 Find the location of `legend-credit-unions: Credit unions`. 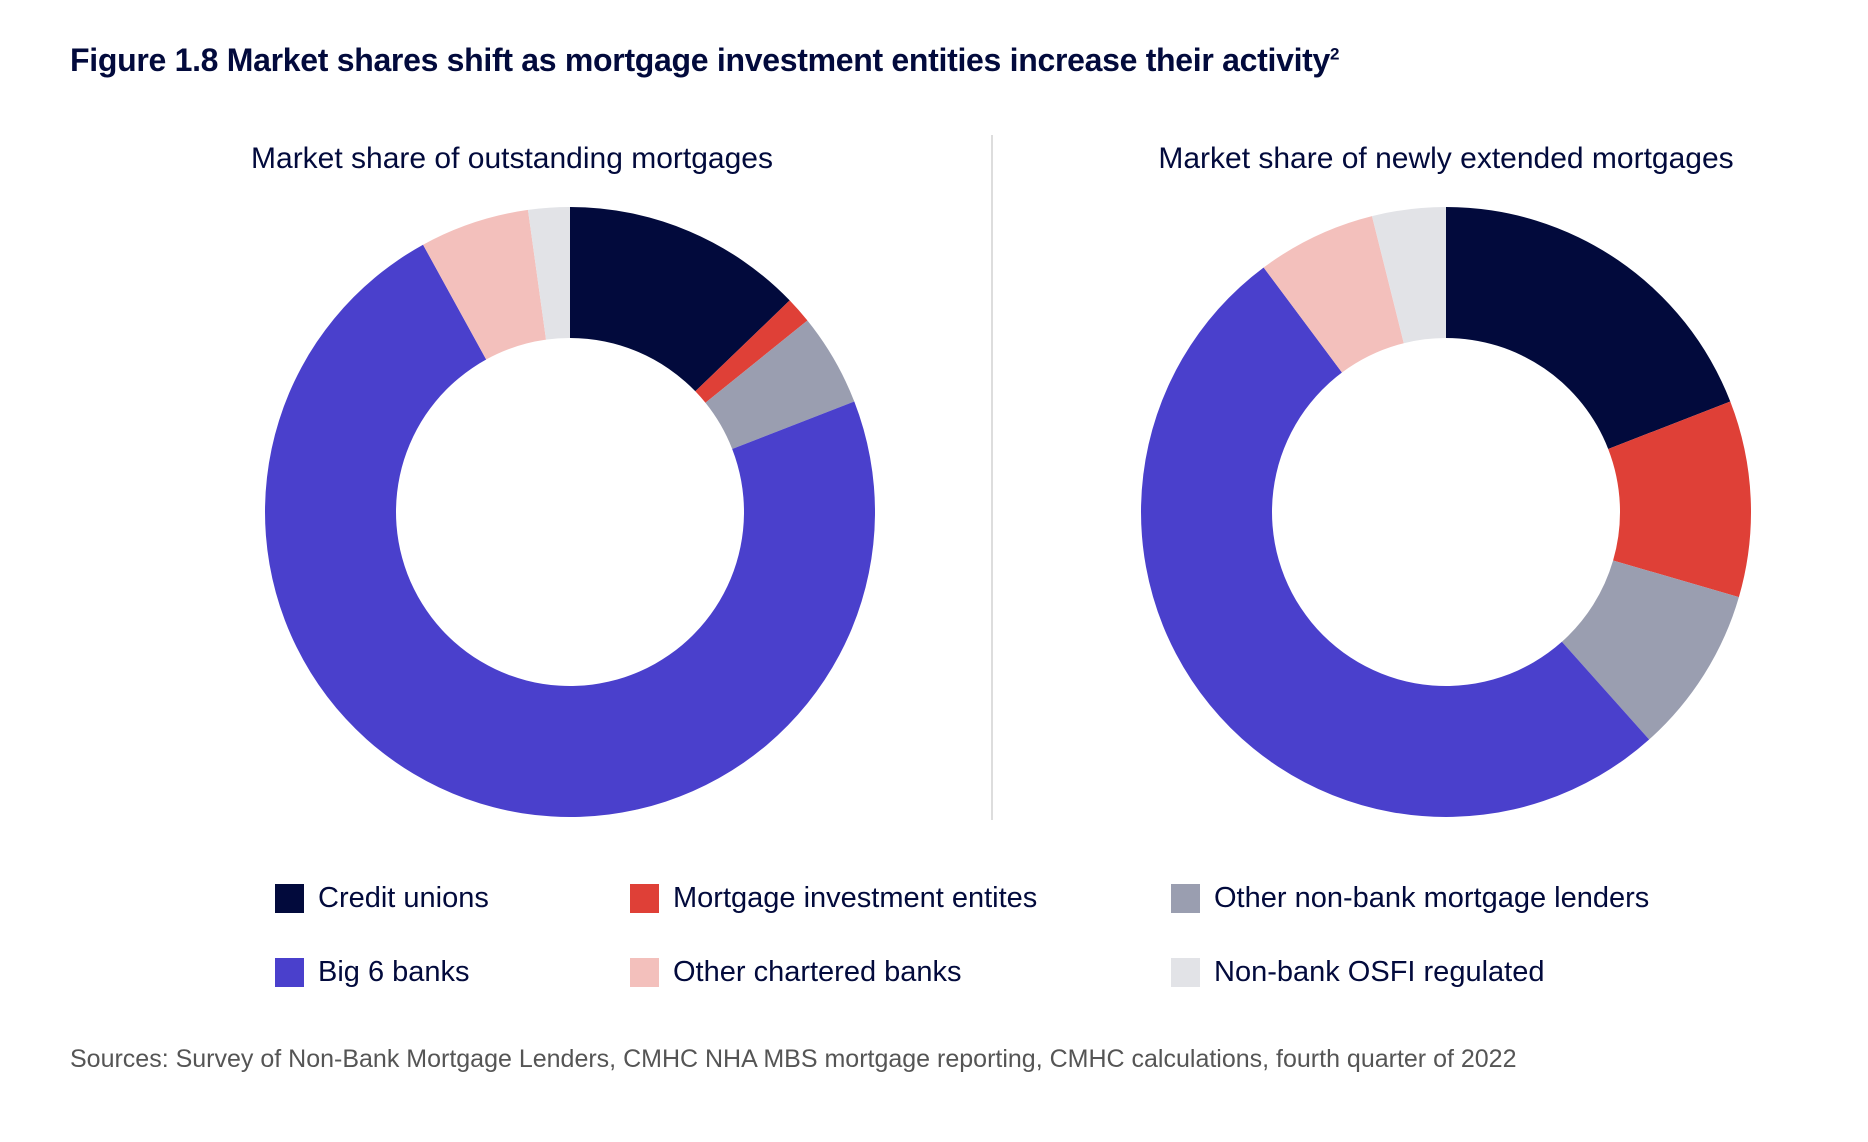

legend-credit-unions: Credit unions is located at coordinates (382, 898).